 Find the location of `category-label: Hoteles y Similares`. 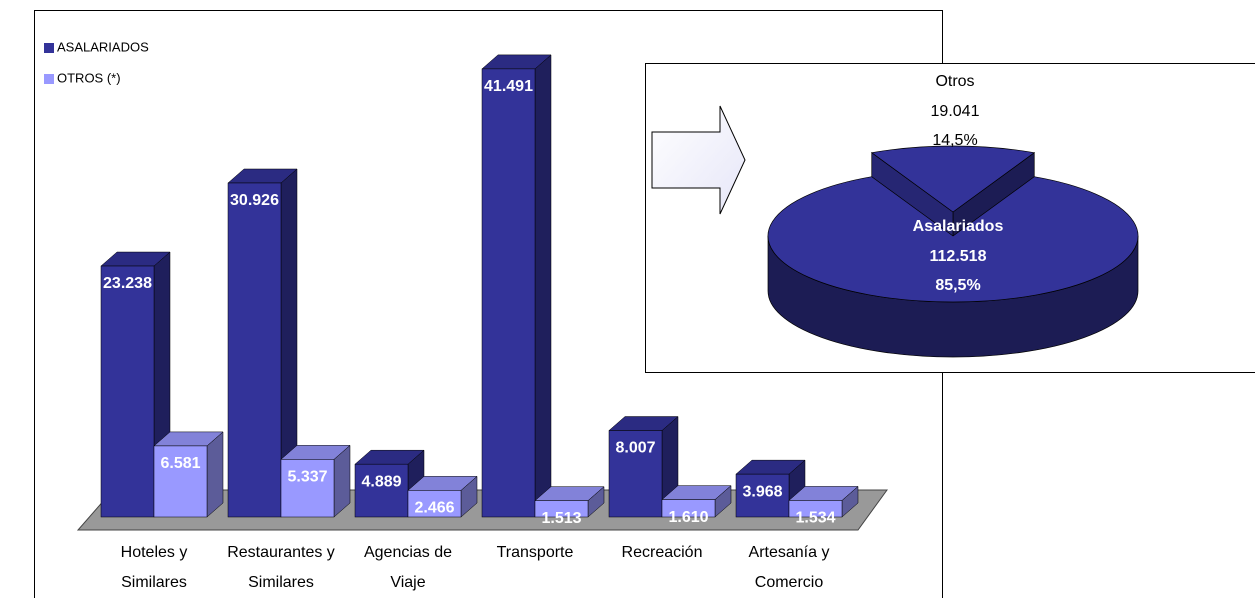

category-label: Hoteles y Similares is located at coordinates (154, 567).